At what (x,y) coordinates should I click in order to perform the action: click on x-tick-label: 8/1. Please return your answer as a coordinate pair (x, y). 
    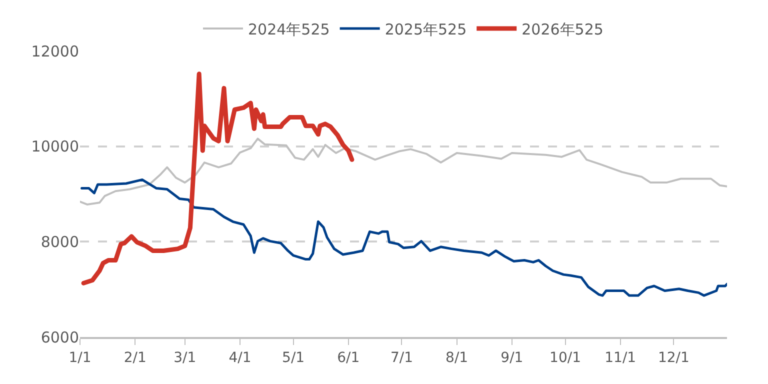
    Looking at the image, I should click on (457, 358).